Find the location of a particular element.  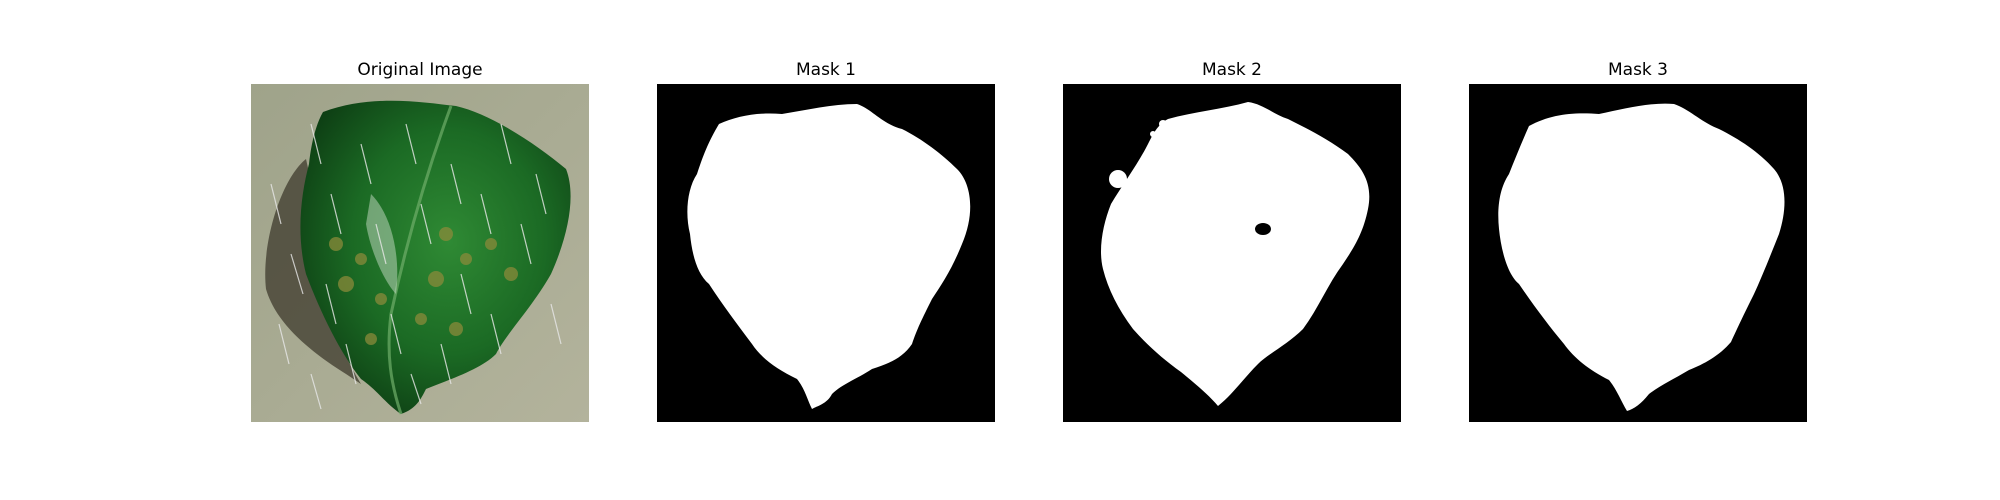

panel-title: Mask 1 is located at coordinates (825, 70).